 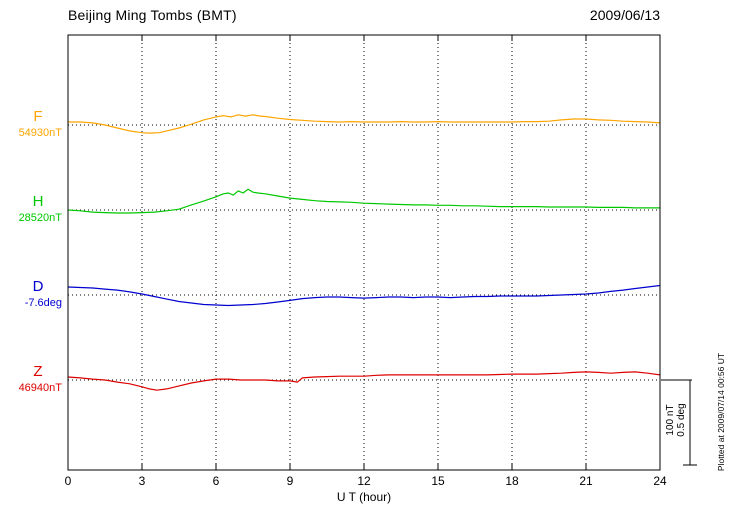 What do you see at coordinates (216, 481) in the screenshot?
I see `x-tick-label: 6` at bounding box center [216, 481].